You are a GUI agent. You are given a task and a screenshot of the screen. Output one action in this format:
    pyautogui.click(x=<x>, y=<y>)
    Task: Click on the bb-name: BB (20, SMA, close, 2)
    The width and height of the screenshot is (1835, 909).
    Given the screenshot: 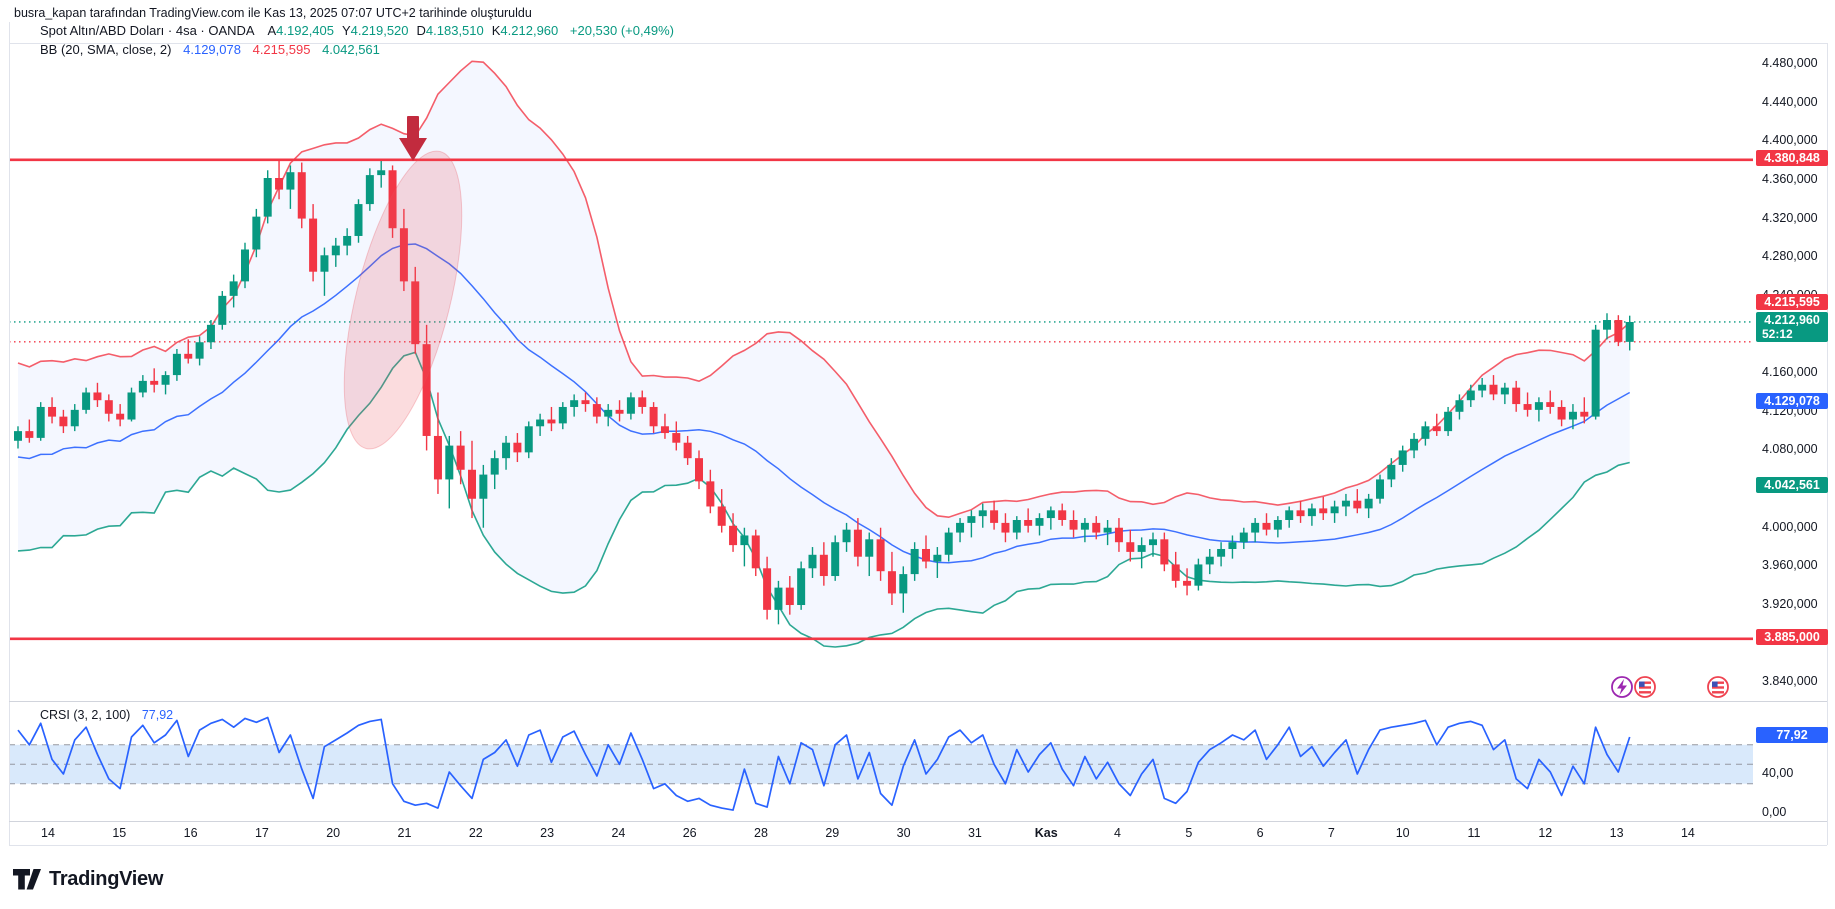 What is the action you would take?
    pyautogui.click(x=106, y=49)
    